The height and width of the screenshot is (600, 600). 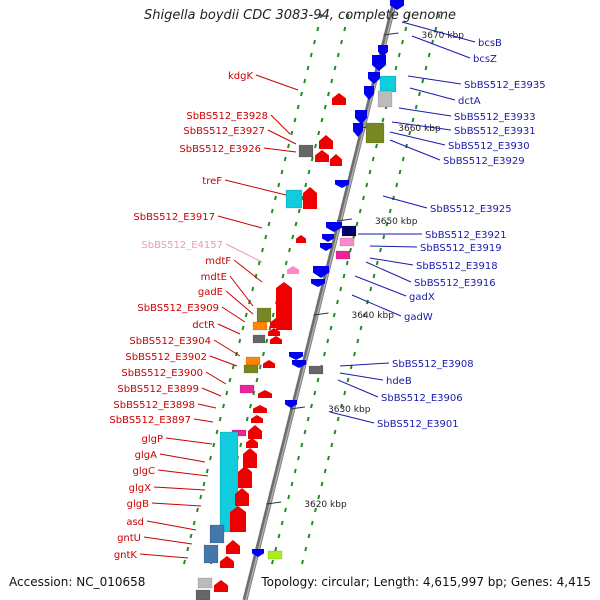 I want to click on accession-text: Accession: NC_010658, so click(x=77, y=582).